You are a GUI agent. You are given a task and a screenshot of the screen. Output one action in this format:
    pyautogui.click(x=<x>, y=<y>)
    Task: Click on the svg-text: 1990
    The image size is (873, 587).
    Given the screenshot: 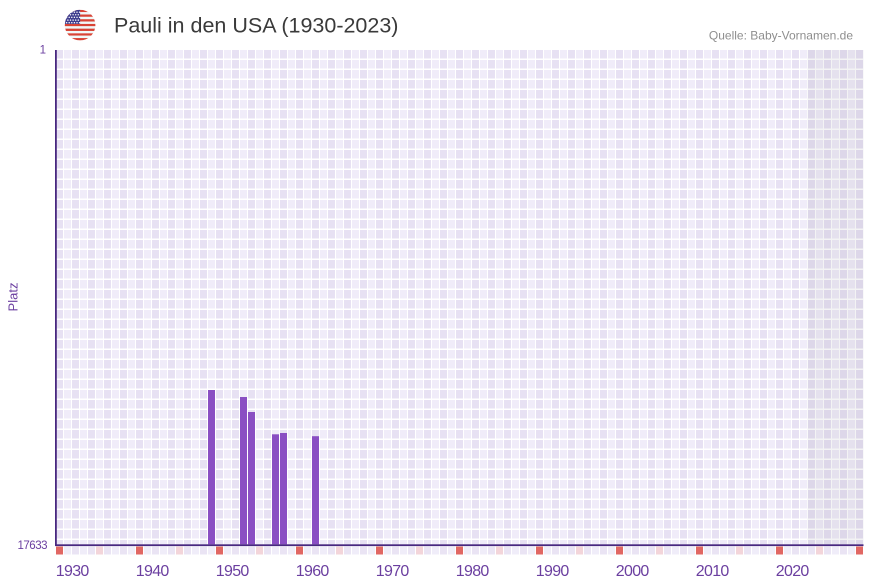 What is the action you would take?
    pyautogui.click(x=553, y=571)
    